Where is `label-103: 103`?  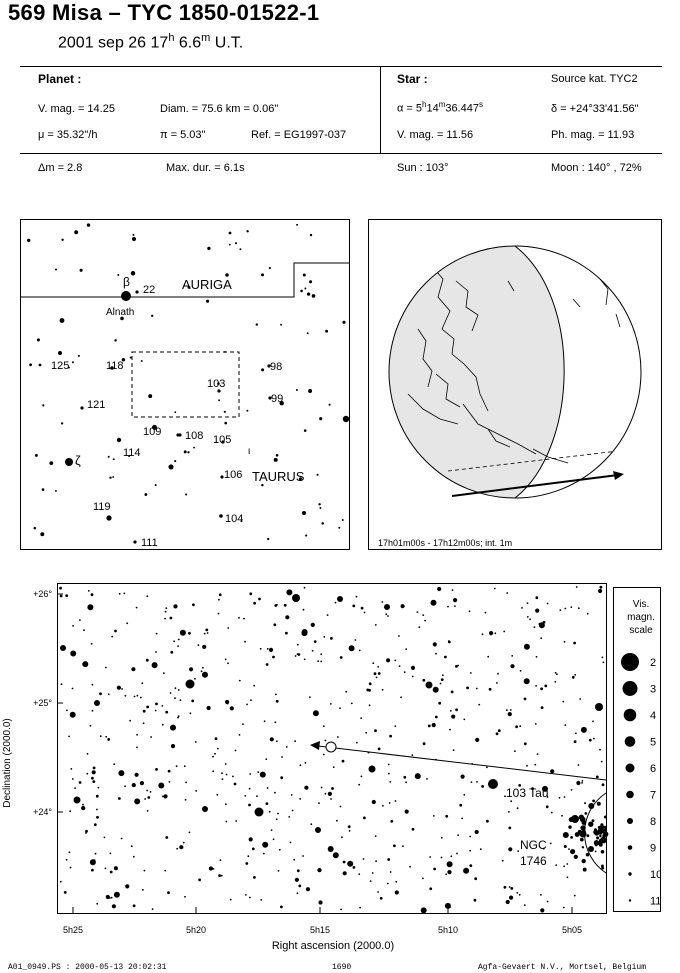
label-103: 103 is located at coordinates (216, 384).